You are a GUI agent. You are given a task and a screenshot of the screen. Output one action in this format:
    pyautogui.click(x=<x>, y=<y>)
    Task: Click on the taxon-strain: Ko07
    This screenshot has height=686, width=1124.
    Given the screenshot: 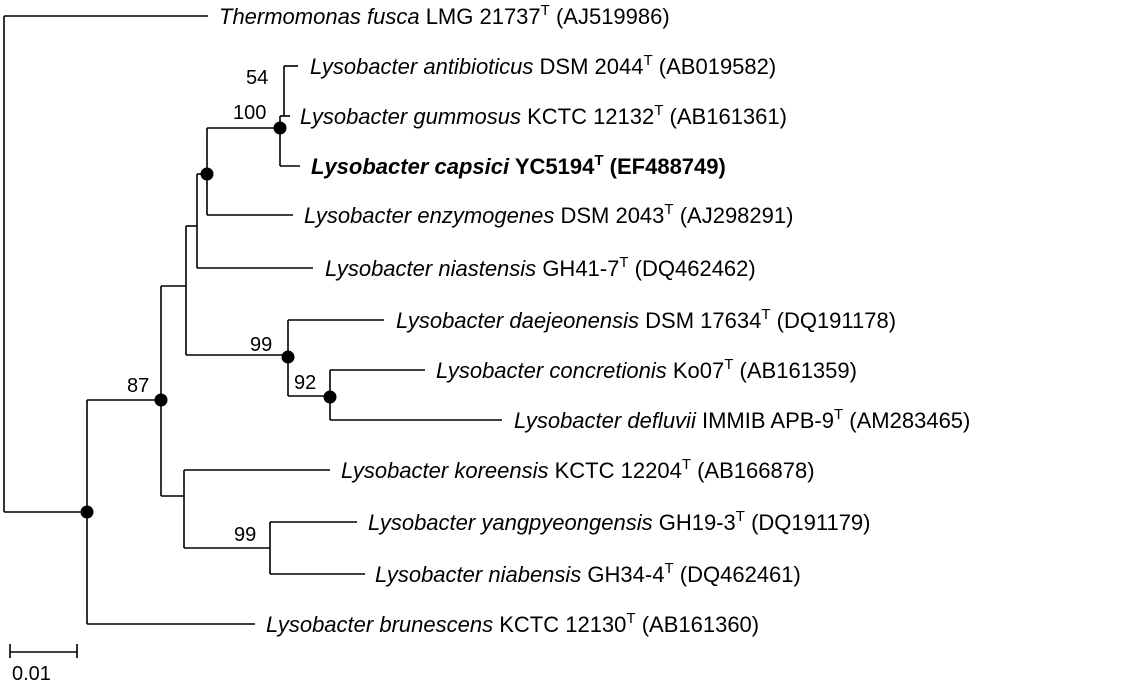 What is the action you would take?
    pyautogui.click(x=698, y=370)
    